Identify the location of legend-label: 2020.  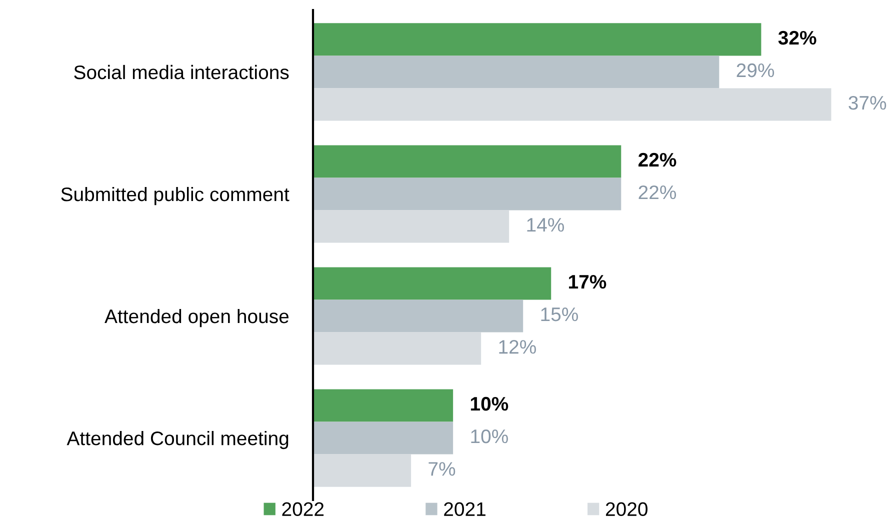
(627, 509).